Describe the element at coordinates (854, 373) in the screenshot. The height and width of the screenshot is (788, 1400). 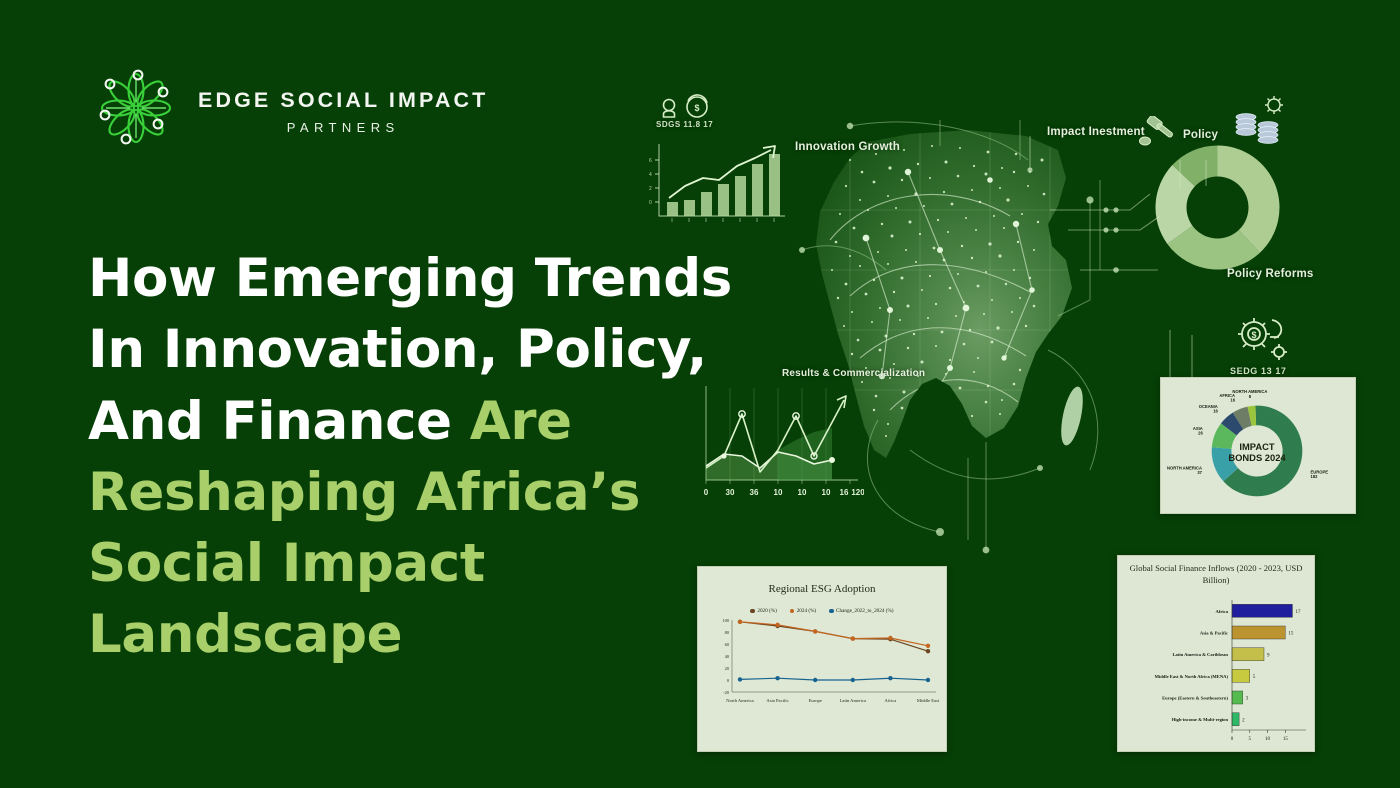
I see `label-results-commercialization: Results & Commercialization` at that location.